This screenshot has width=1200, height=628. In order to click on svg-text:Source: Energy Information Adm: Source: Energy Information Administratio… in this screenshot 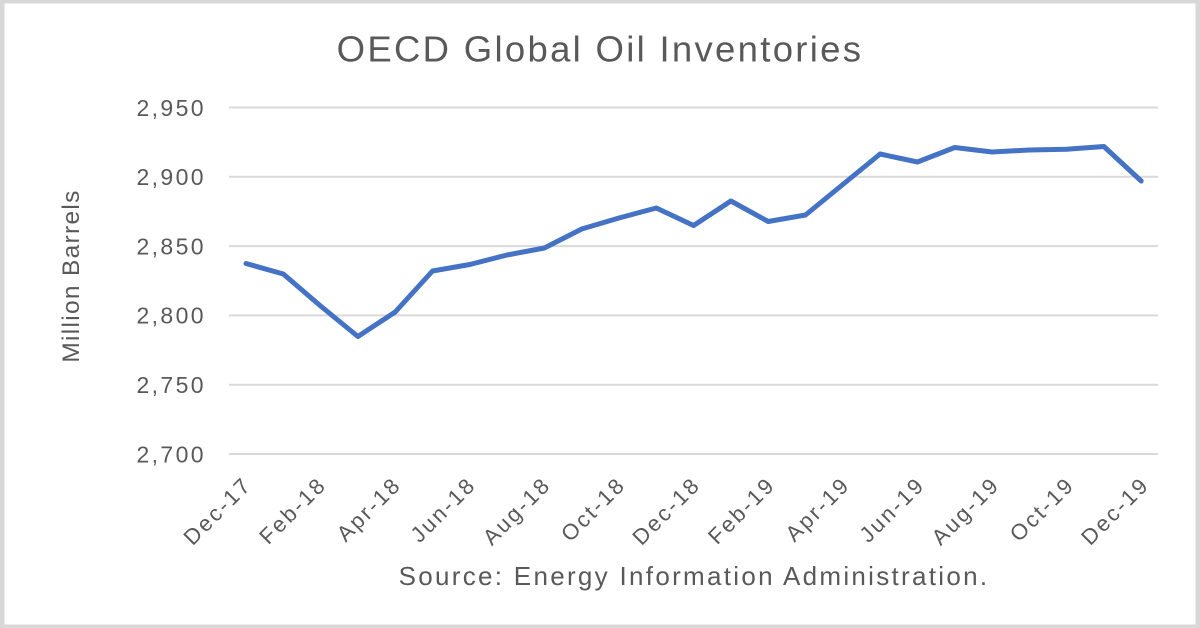, I will do `click(694, 576)`.